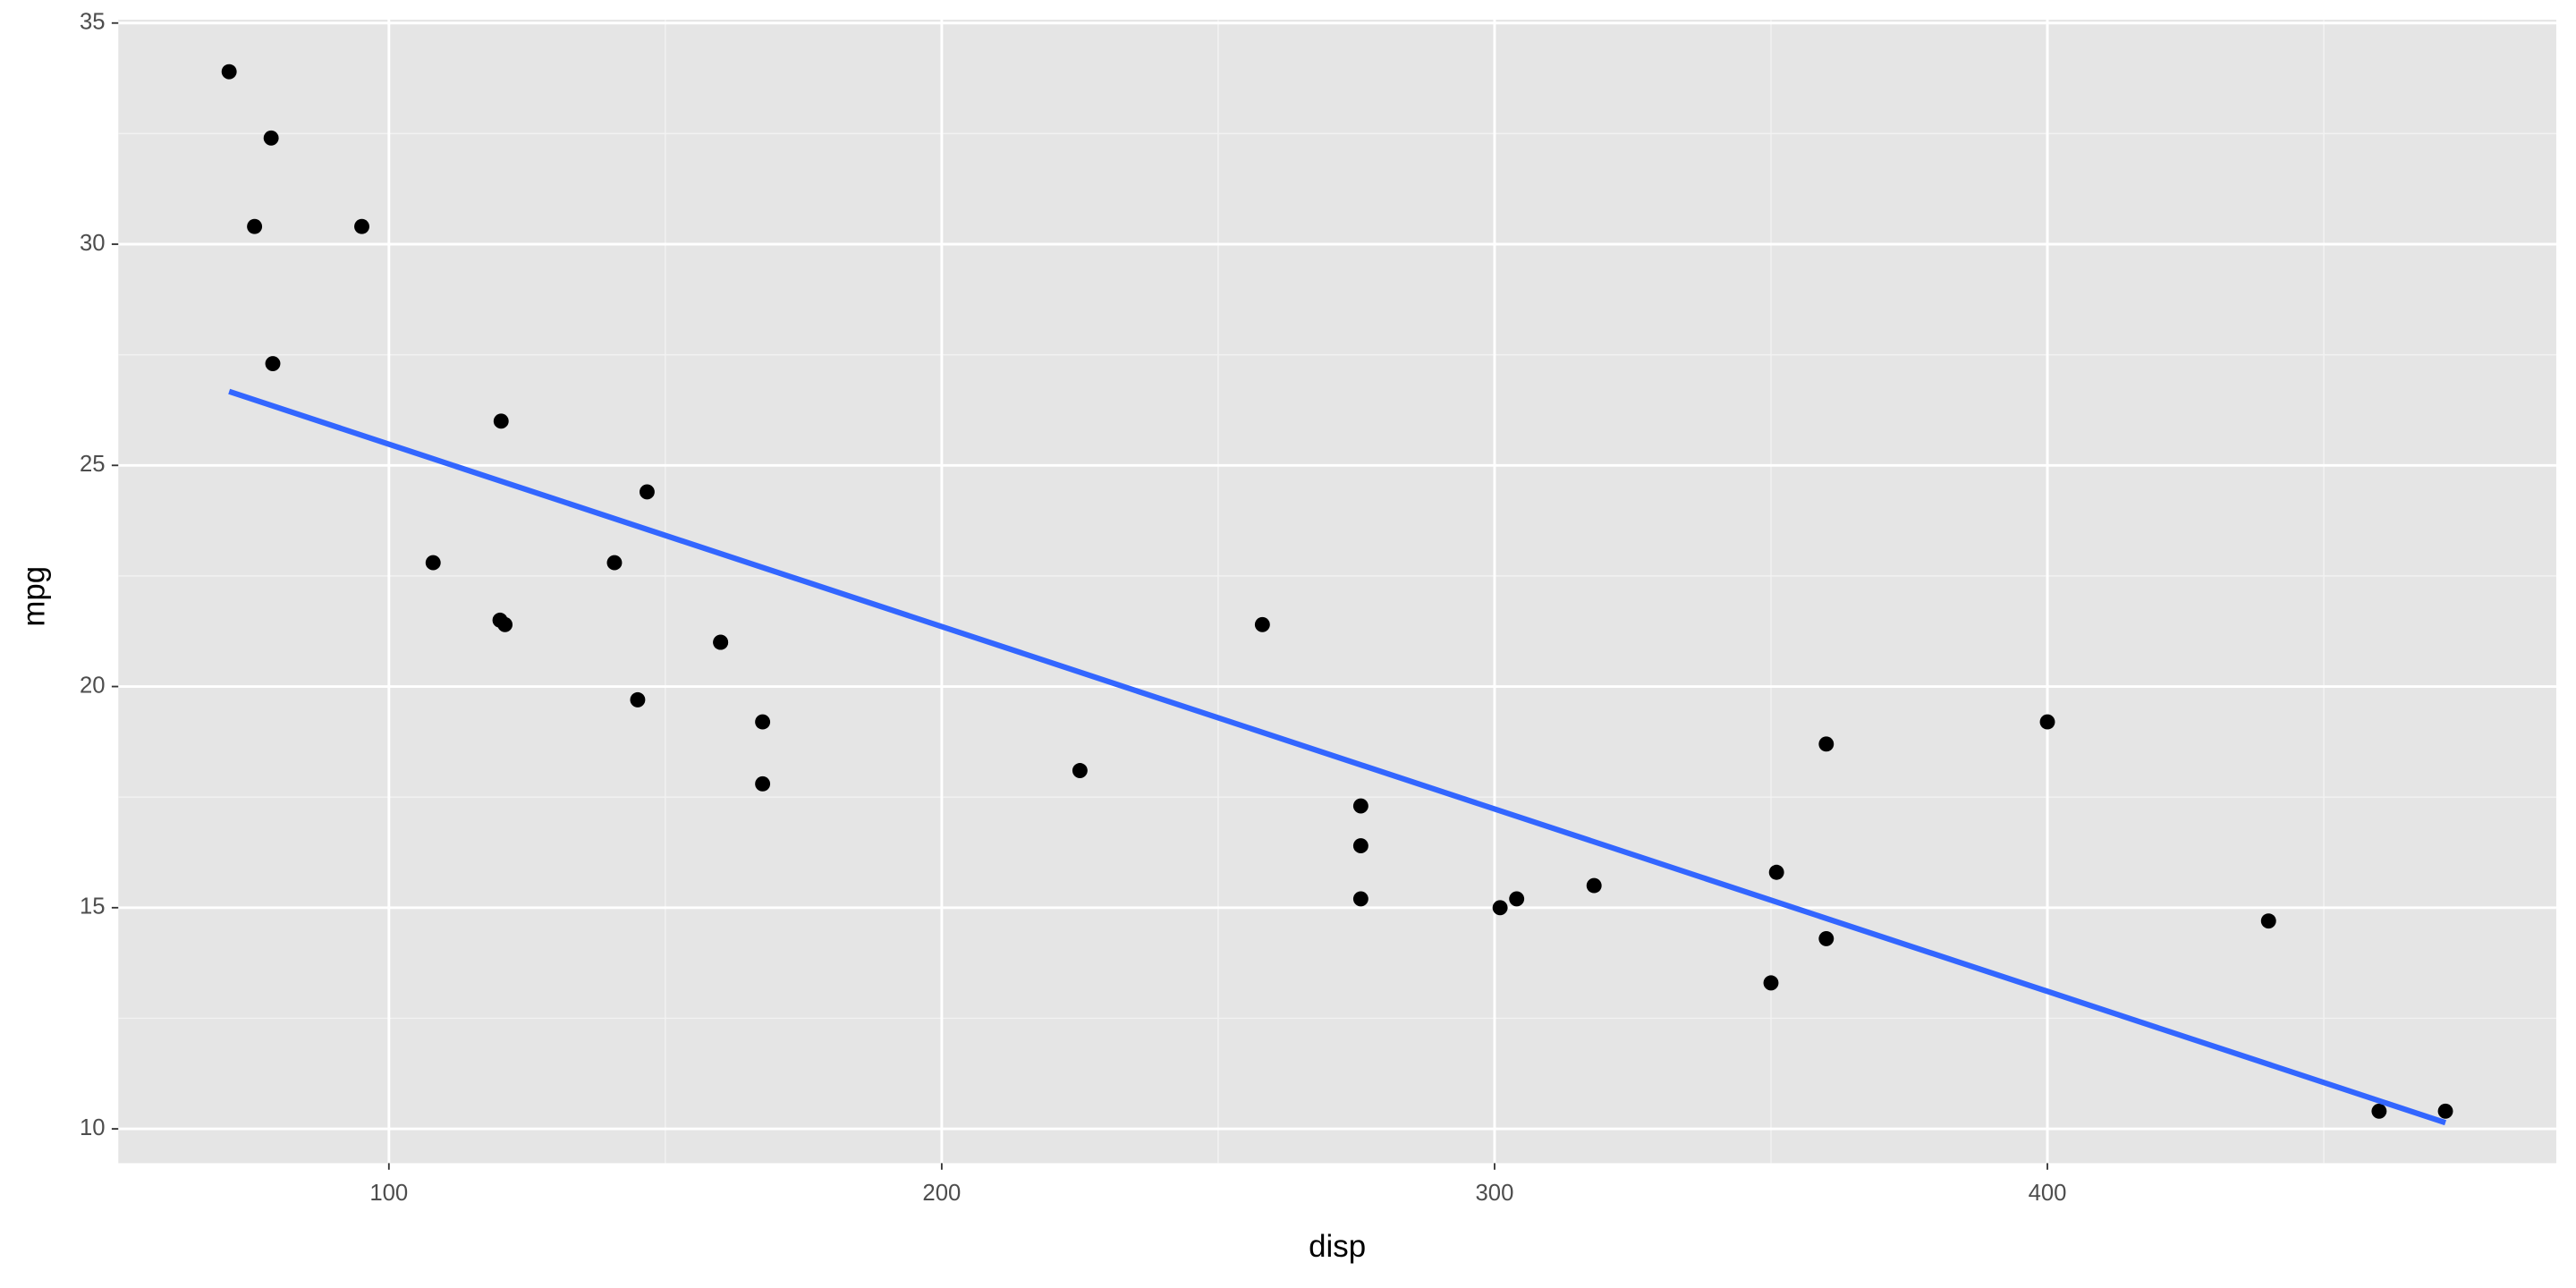 This screenshot has width=2576, height=1288. Describe the element at coordinates (93, 1127) in the screenshot. I see `y-tick-label: 10` at that location.